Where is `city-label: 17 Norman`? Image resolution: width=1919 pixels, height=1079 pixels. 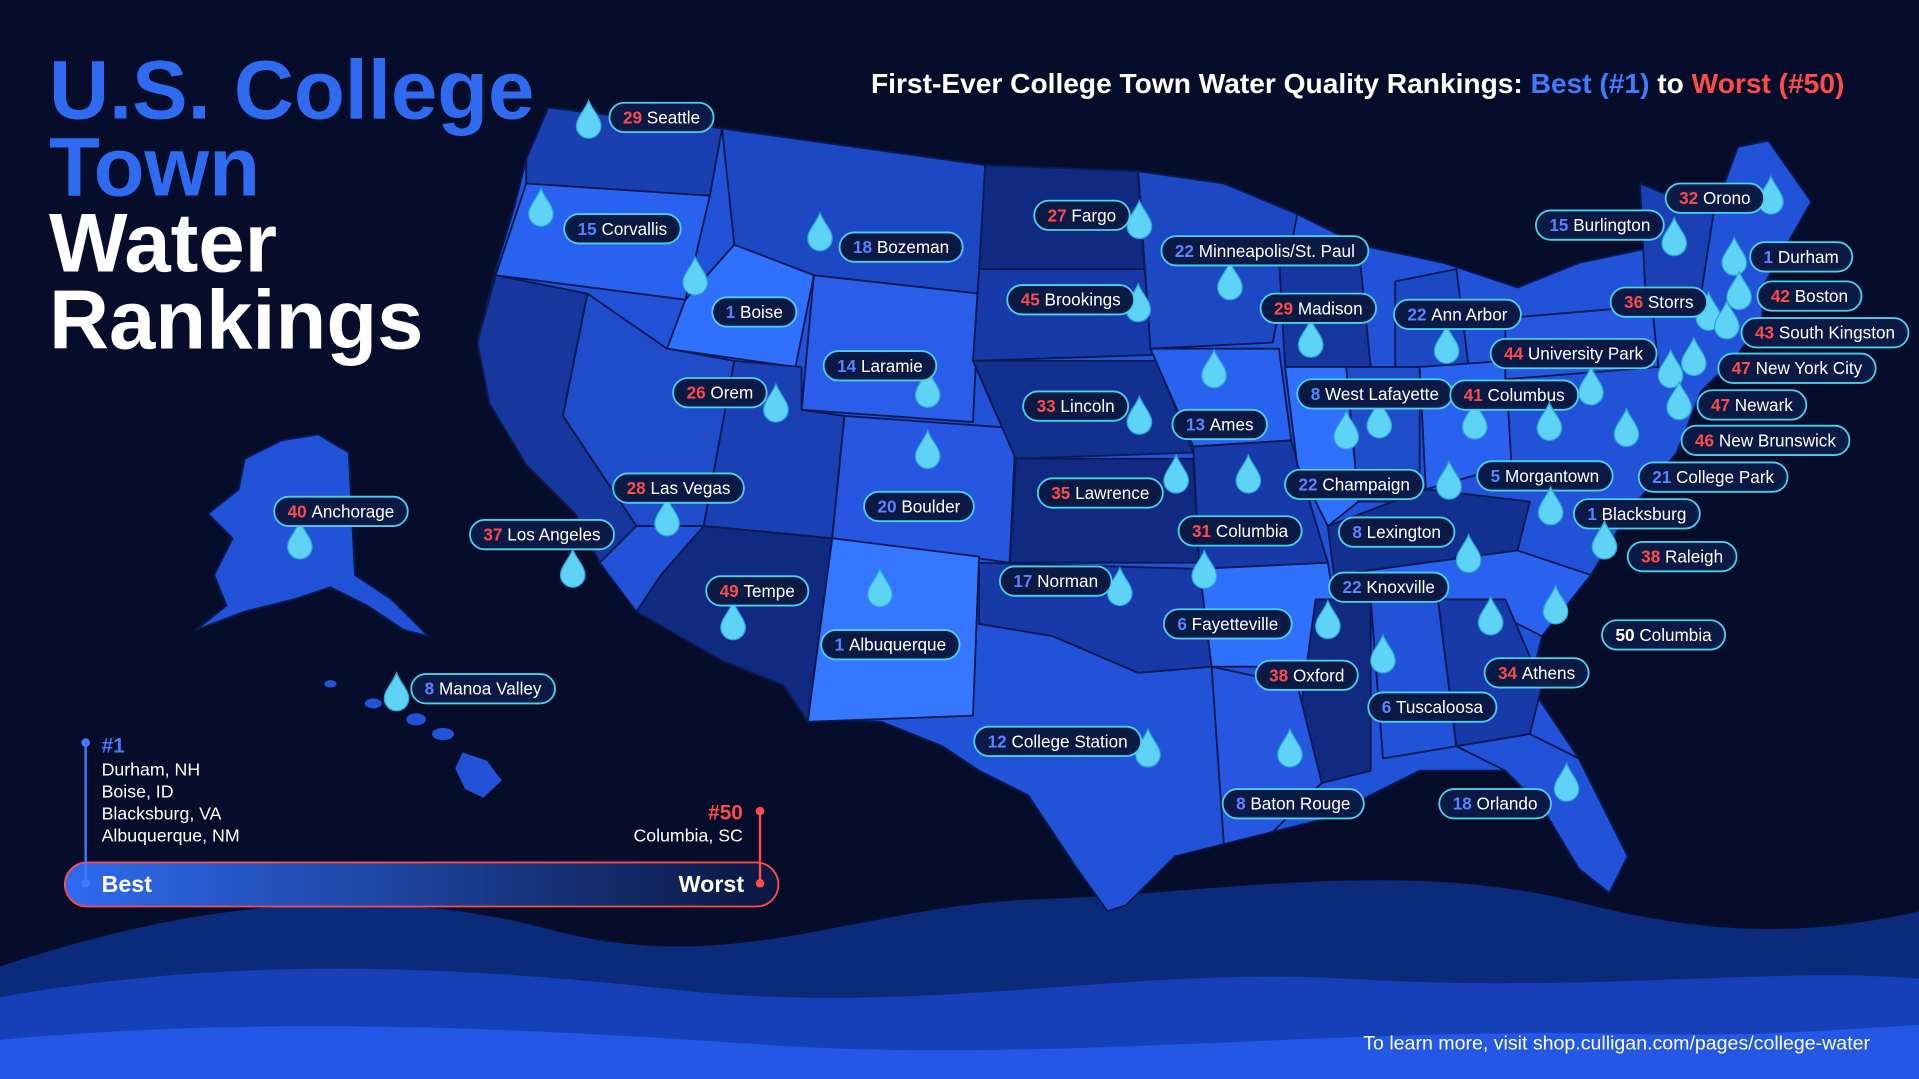
city-label: 17 Norman is located at coordinates (1055, 581).